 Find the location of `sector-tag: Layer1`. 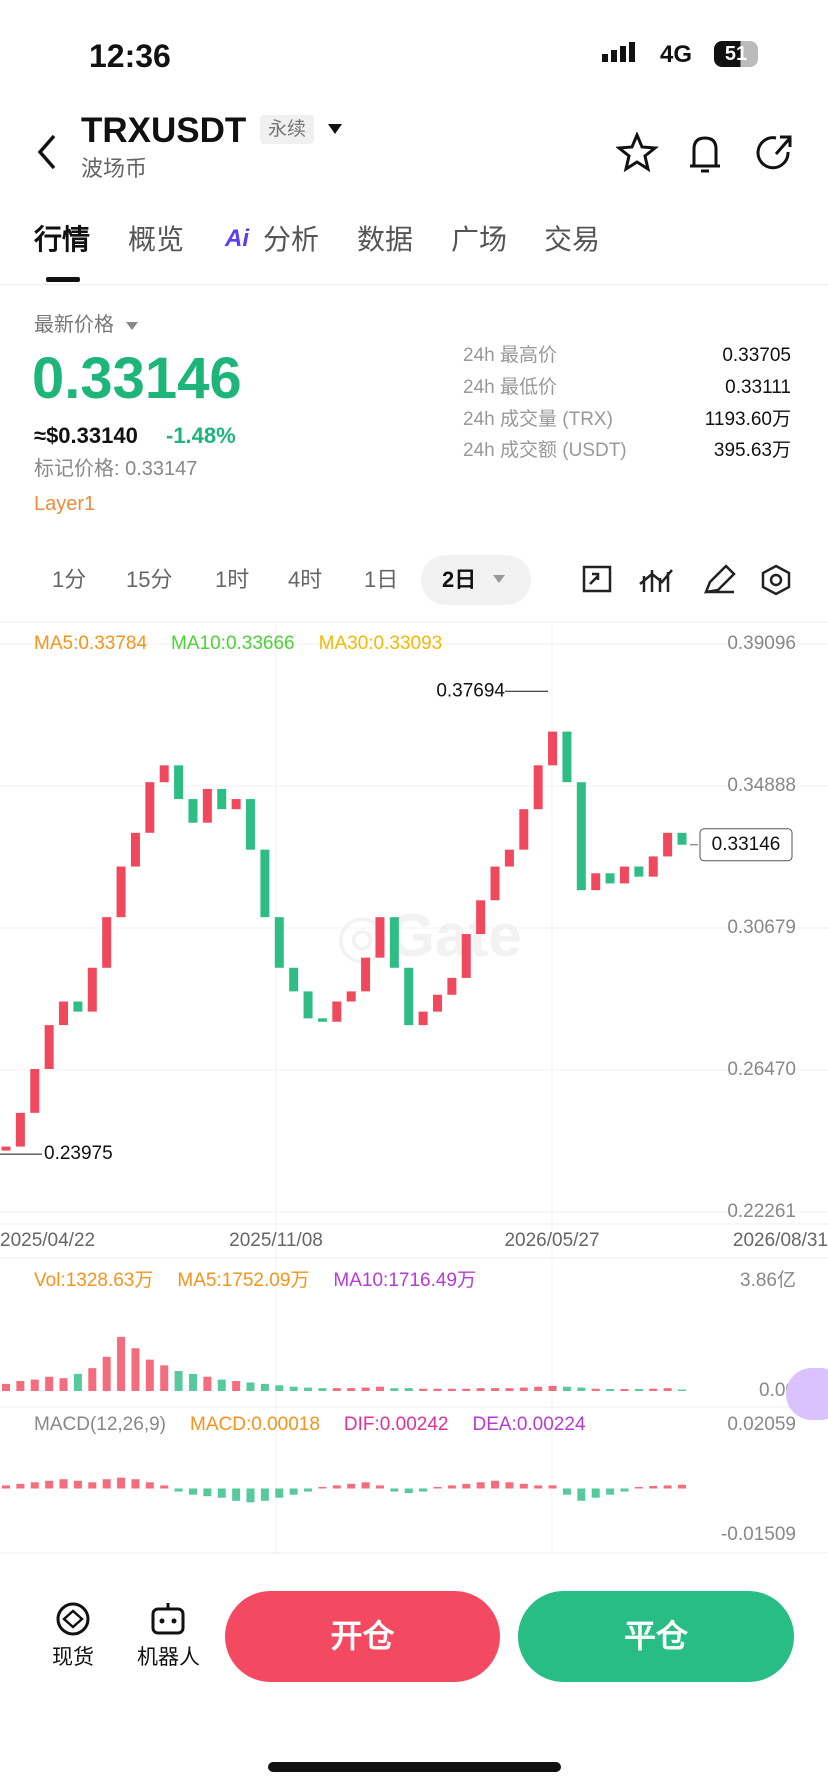

sector-tag: Layer1 is located at coordinates (65, 504).